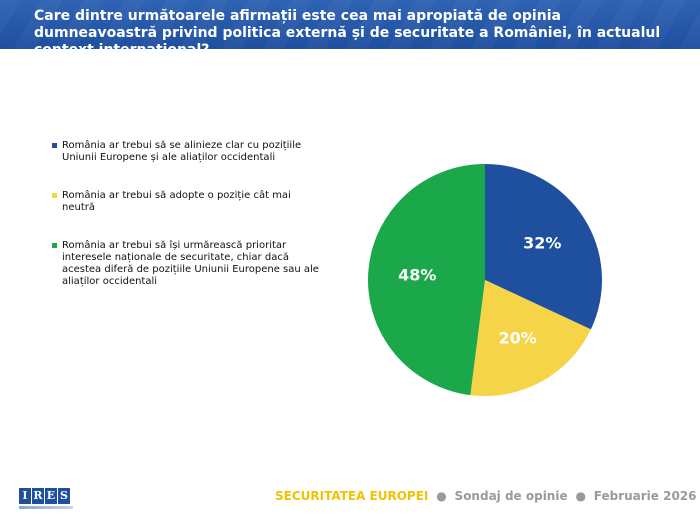 The height and width of the screenshot is (521, 700). Describe the element at coordinates (645, 496) in the screenshot. I see `footer-date: Februarie 2026` at that location.